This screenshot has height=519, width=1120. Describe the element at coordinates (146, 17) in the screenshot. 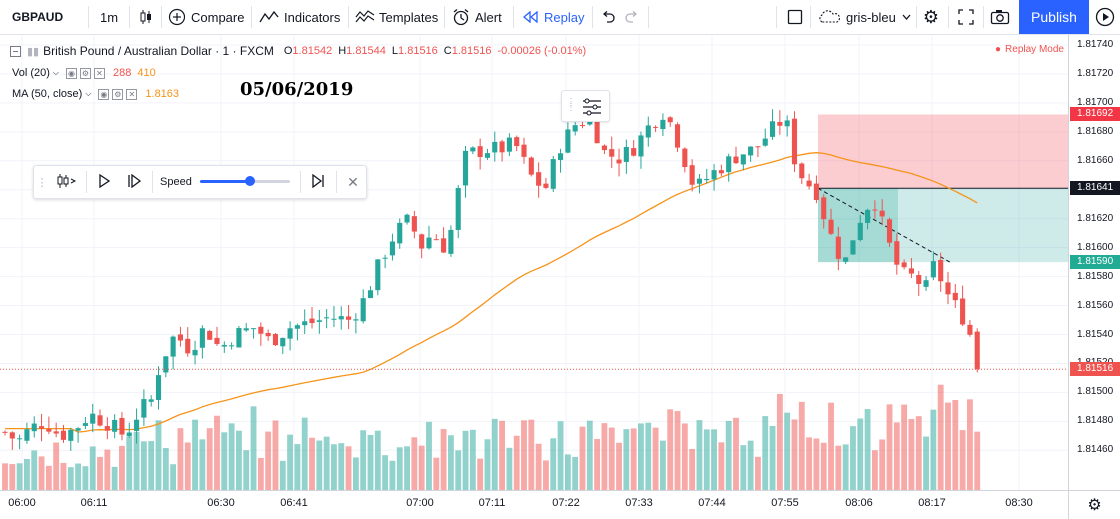

I see `chart-style-button` at that location.